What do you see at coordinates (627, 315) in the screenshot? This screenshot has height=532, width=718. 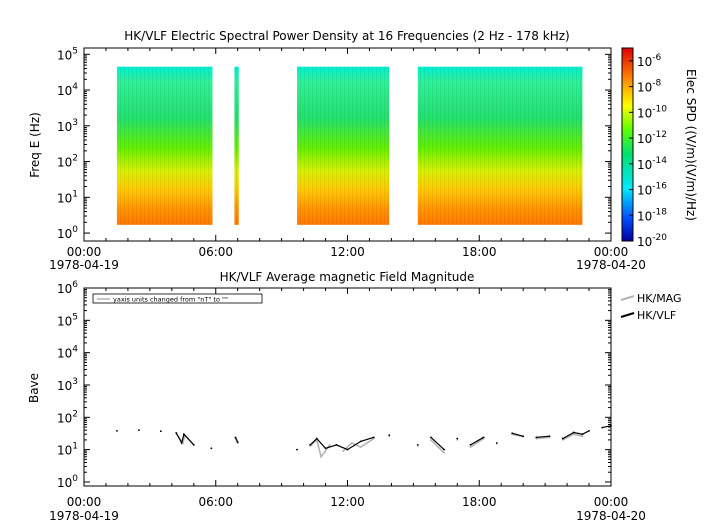 I see `legend-swatch-hk-vlf` at bounding box center [627, 315].